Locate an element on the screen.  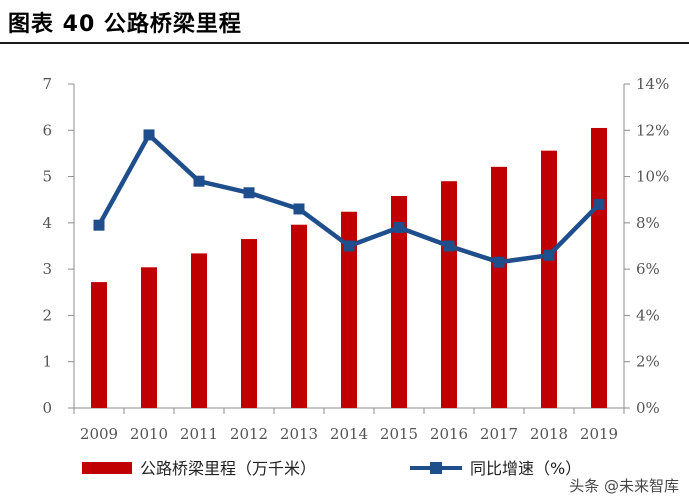
x-axis-tick-label: 2009 is located at coordinates (99, 434).